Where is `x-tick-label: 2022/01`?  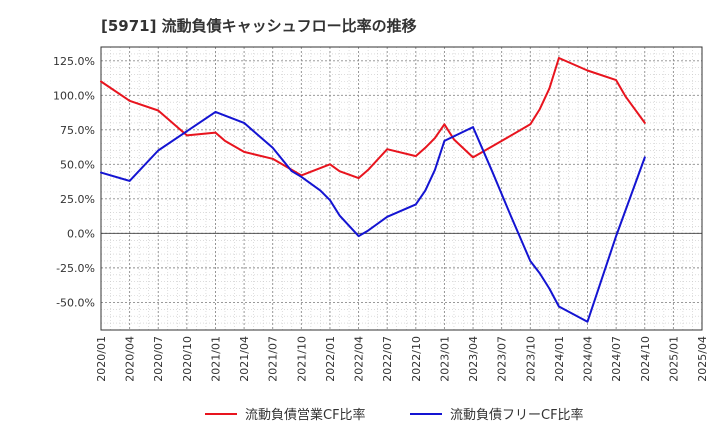 x-tick-label: 2022/01 is located at coordinates (330, 359).